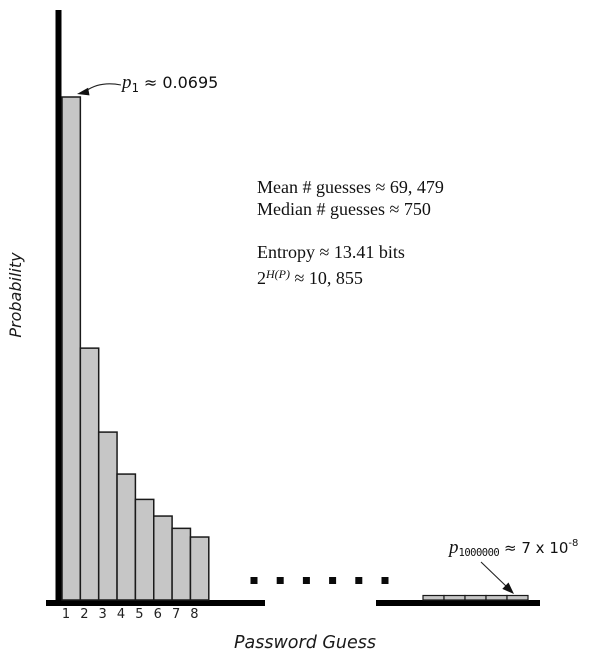  Describe the element at coordinates (326, 278) in the screenshot. I see `power-value: ≈ 10, 855` at that location.